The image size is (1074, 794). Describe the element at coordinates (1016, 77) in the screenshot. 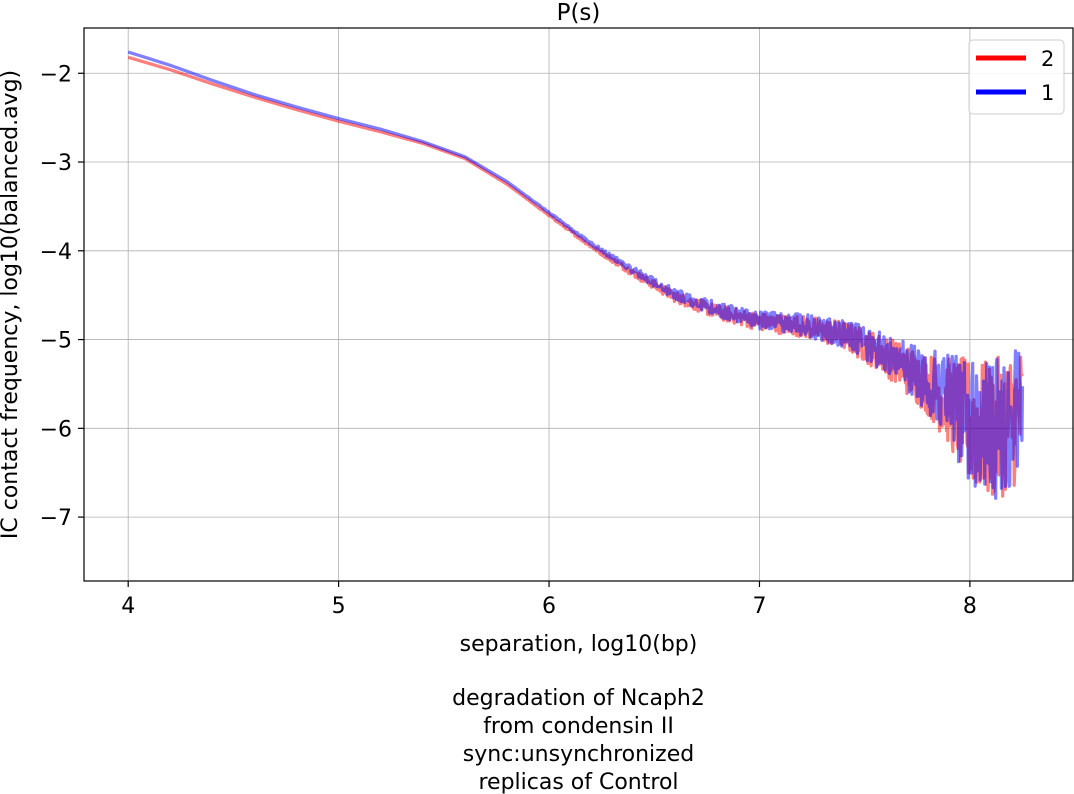

I see `legend: 2 1` at that location.